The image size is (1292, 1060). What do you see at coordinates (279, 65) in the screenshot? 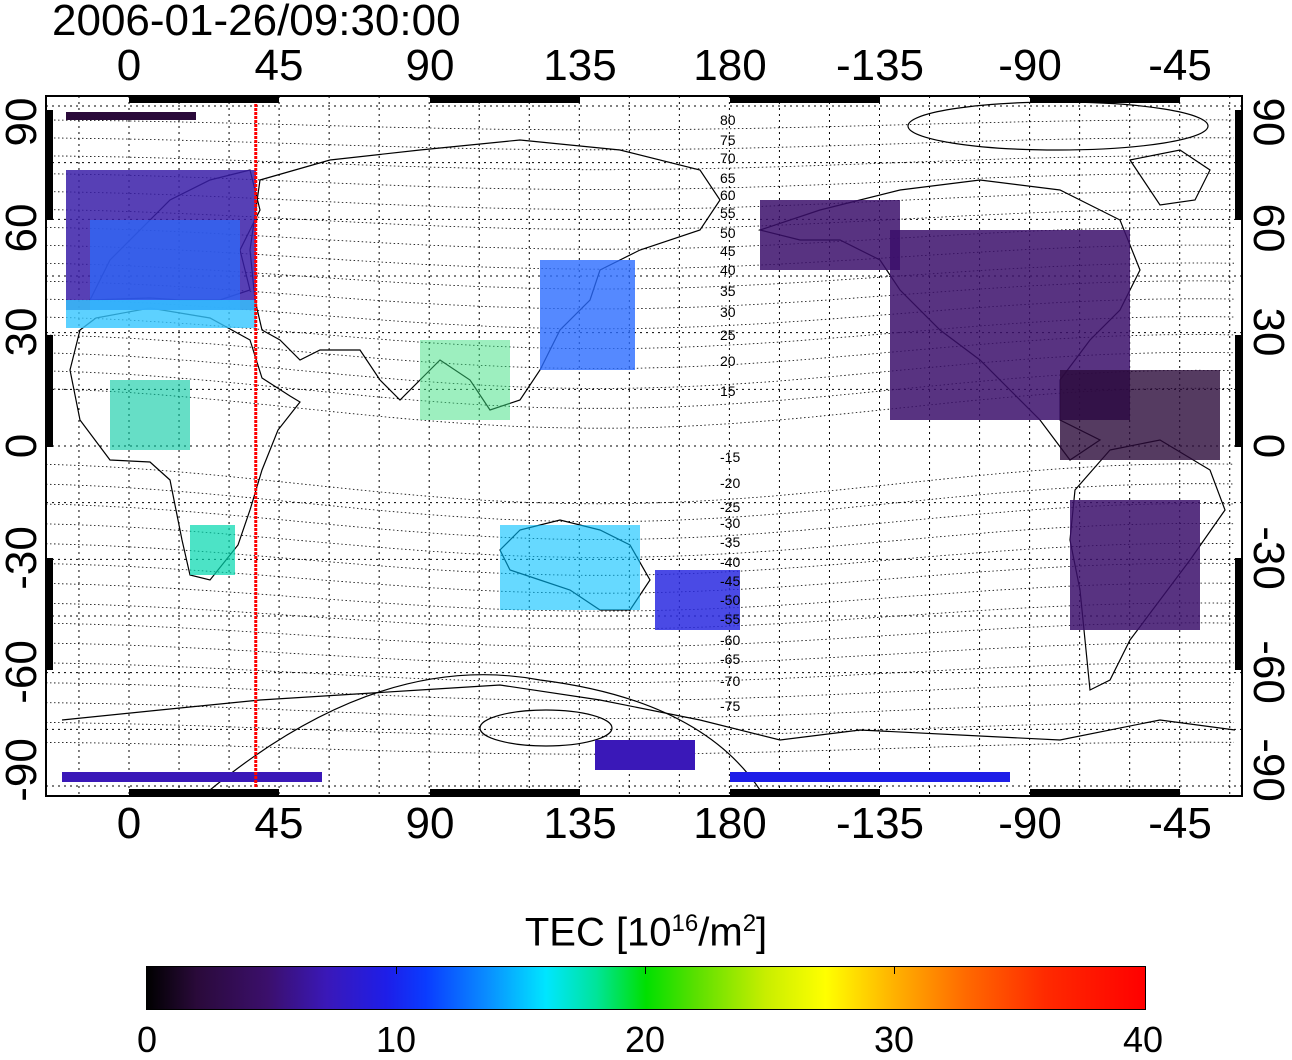
I see `top-lon-tick: 45` at bounding box center [279, 65].